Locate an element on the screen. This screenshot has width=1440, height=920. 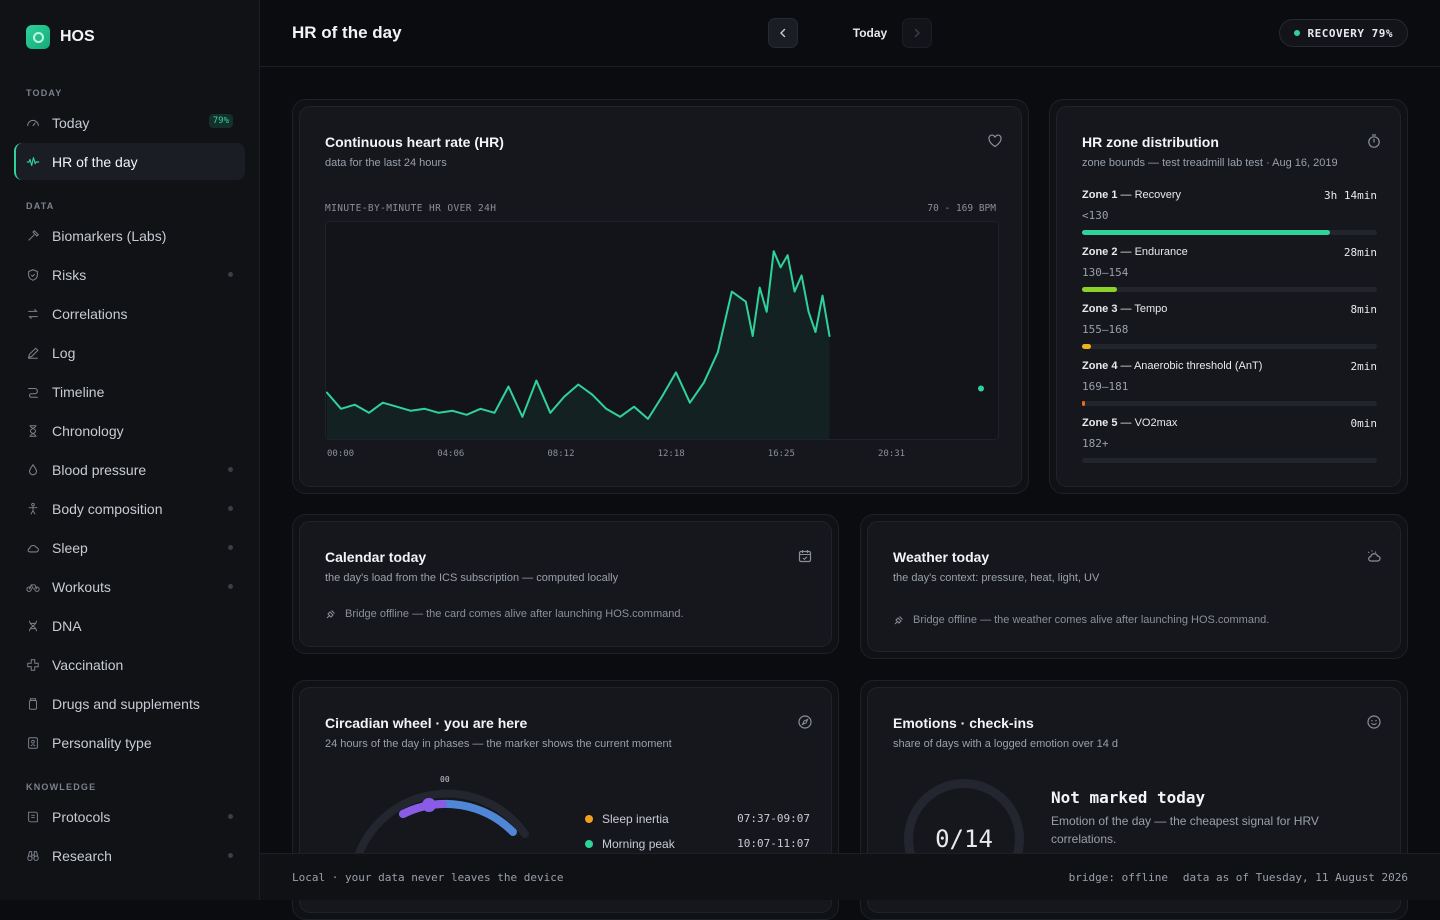
heart-icon is located at coordinates (995, 141).